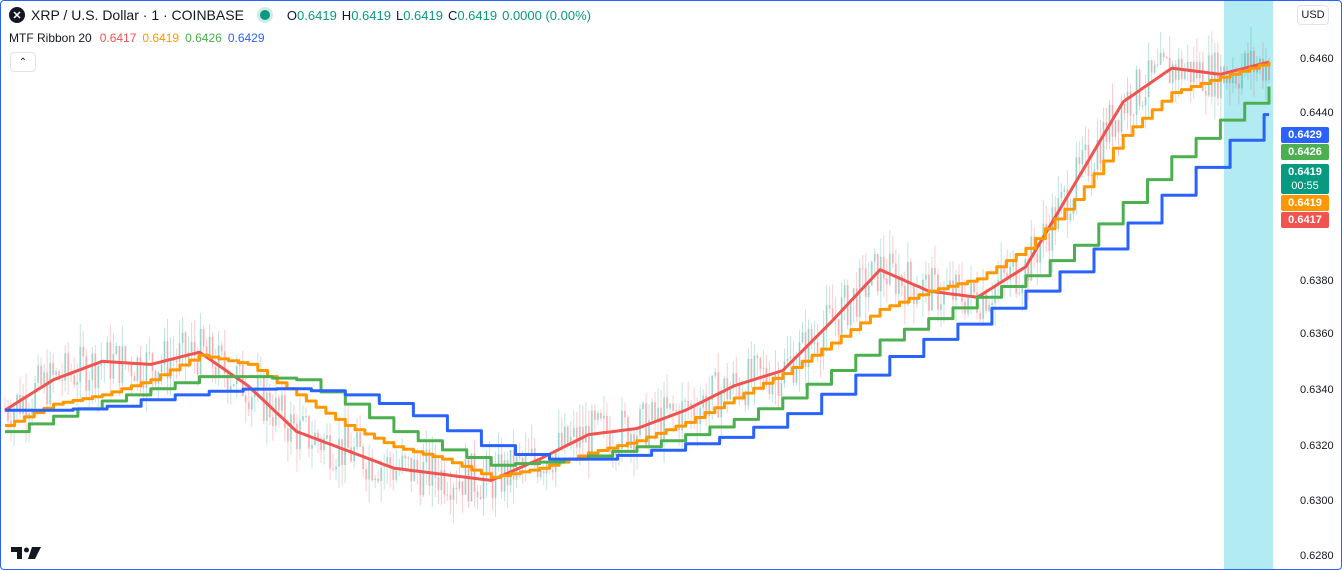 Image resolution: width=1342 pixels, height=570 pixels. What do you see at coordinates (1305, 203) in the screenshot?
I see `price-label-orange: 0.6419` at bounding box center [1305, 203].